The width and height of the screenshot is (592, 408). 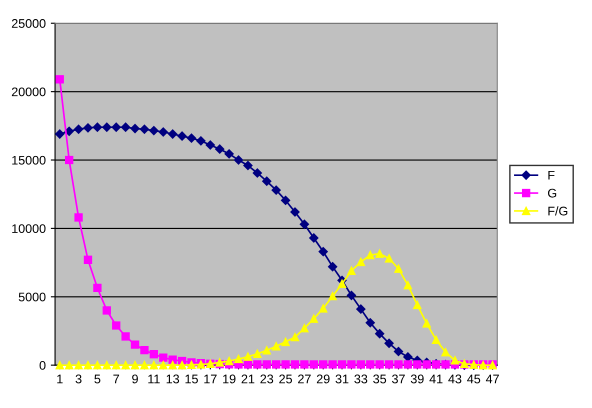 What do you see at coordinates (304, 379) in the screenshot?
I see `x-tick-label: 27` at bounding box center [304, 379].